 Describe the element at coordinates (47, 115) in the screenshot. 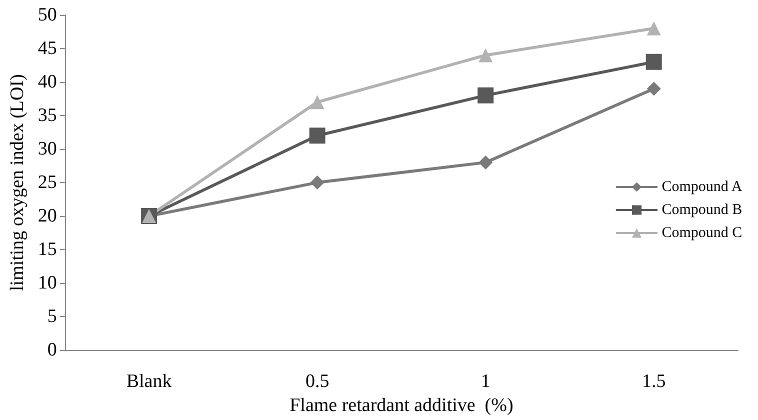

I see `y-tick-label: 35` at that location.